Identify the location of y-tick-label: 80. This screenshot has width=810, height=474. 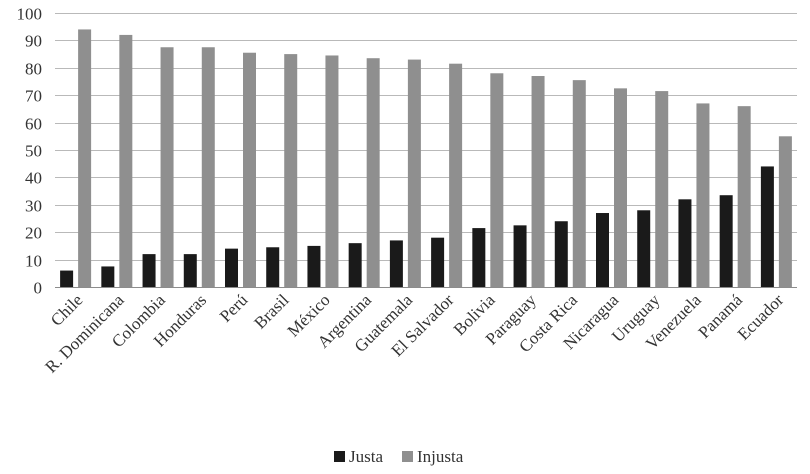
(33, 69).